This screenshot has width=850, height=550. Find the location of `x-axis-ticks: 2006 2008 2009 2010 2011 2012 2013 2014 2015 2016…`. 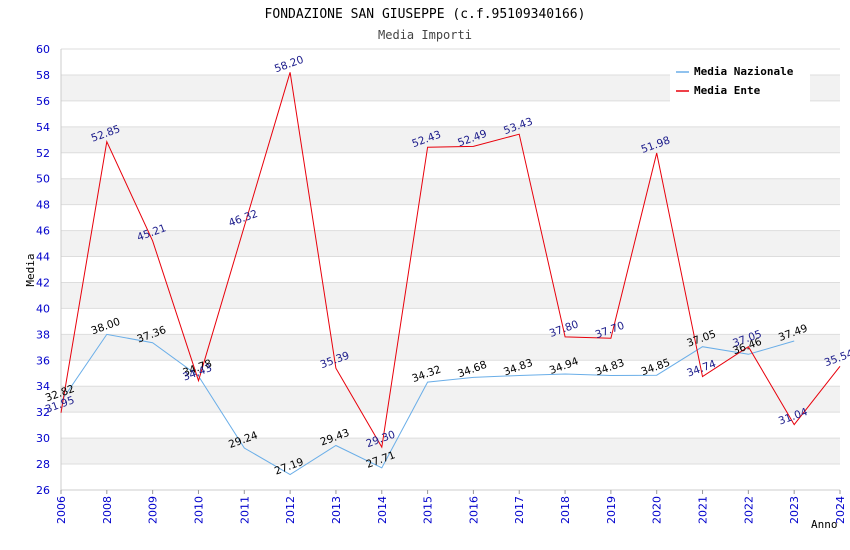

x-axis-ticks: 2006 2008 2009 2010 2011 2012 2013 2014 2015 2016… is located at coordinates (451, 507).